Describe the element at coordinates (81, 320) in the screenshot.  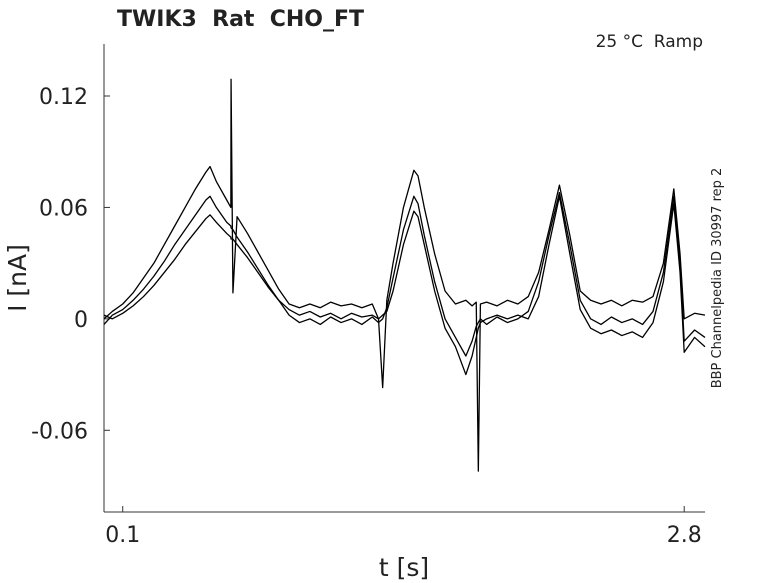
I see `y-tick-label: 0` at that location.